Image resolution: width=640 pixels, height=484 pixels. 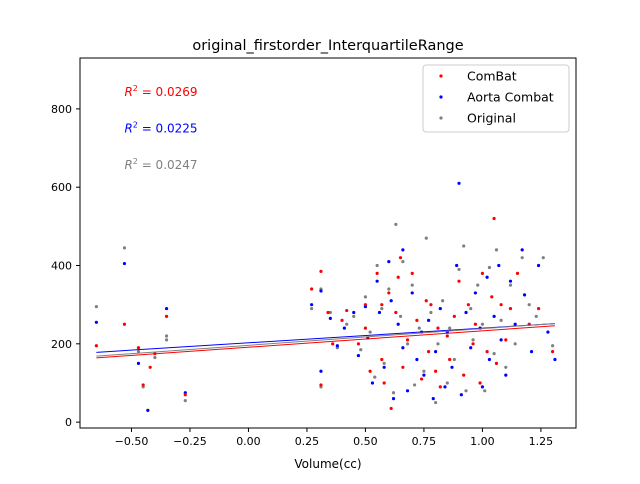 What do you see at coordinates (491, 118) in the screenshot?
I see `legend-label: Original` at bounding box center [491, 118].